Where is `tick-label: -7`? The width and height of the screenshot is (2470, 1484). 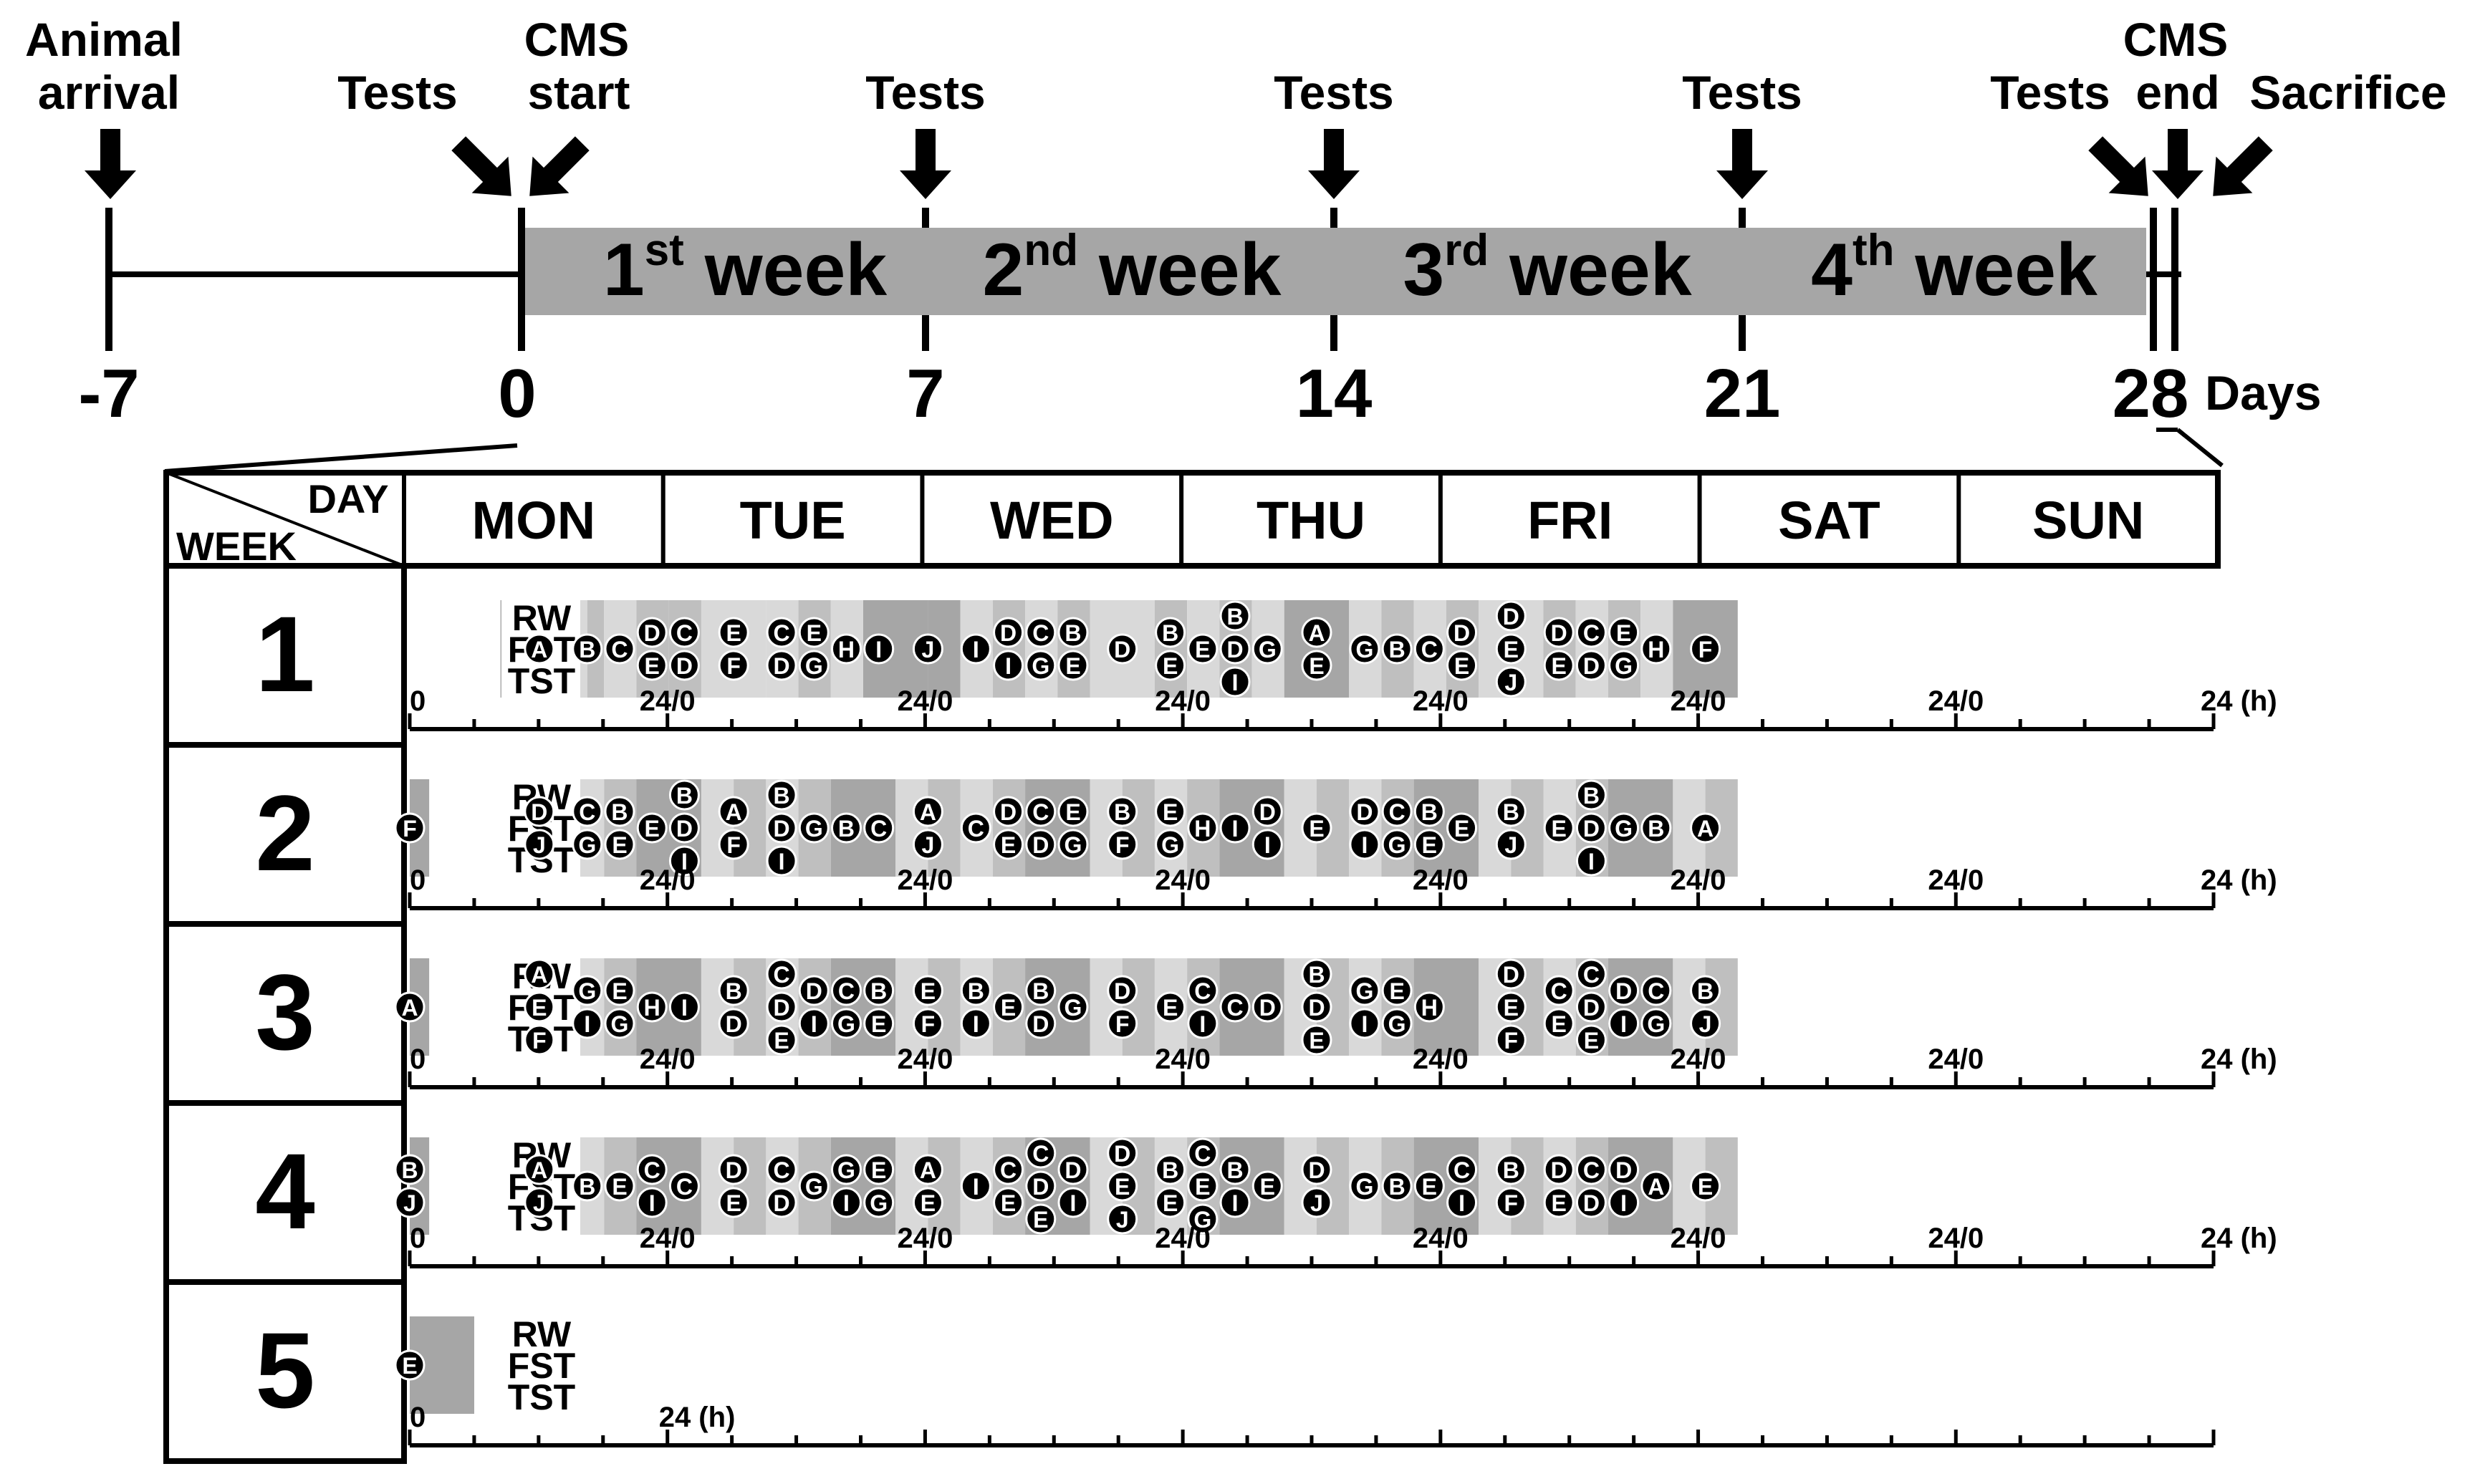 tick-label: -7 is located at coordinates (109, 393).